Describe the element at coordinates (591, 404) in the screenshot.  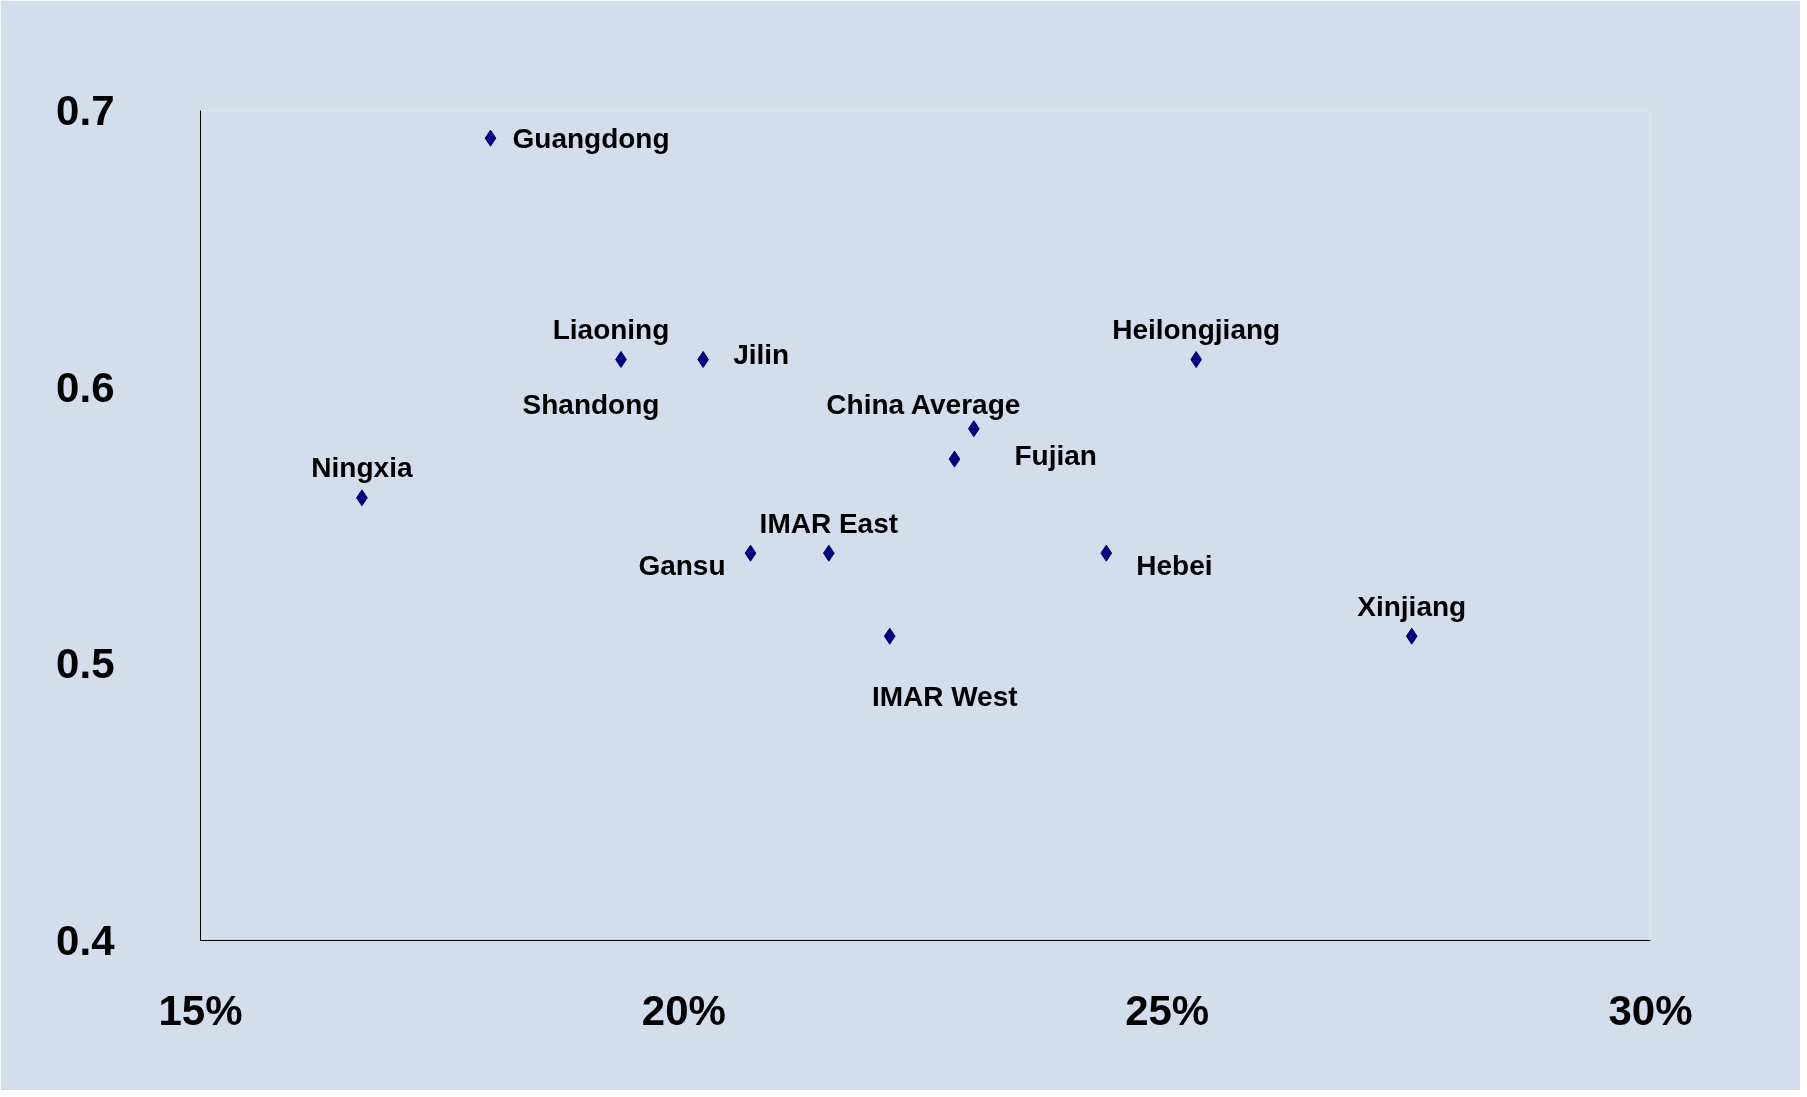
I see `annotation: Shandong` at that location.